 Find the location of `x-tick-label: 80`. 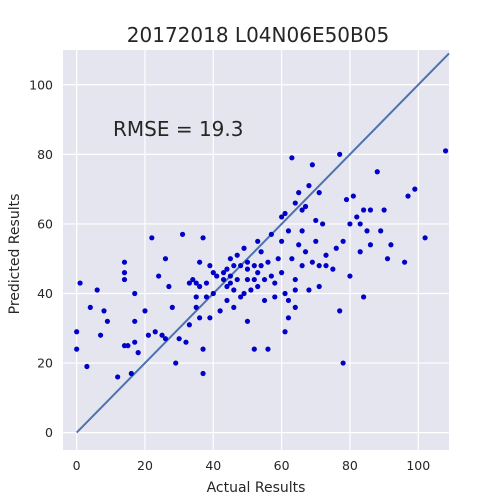

x-tick-label: 80 is located at coordinates (350, 465).